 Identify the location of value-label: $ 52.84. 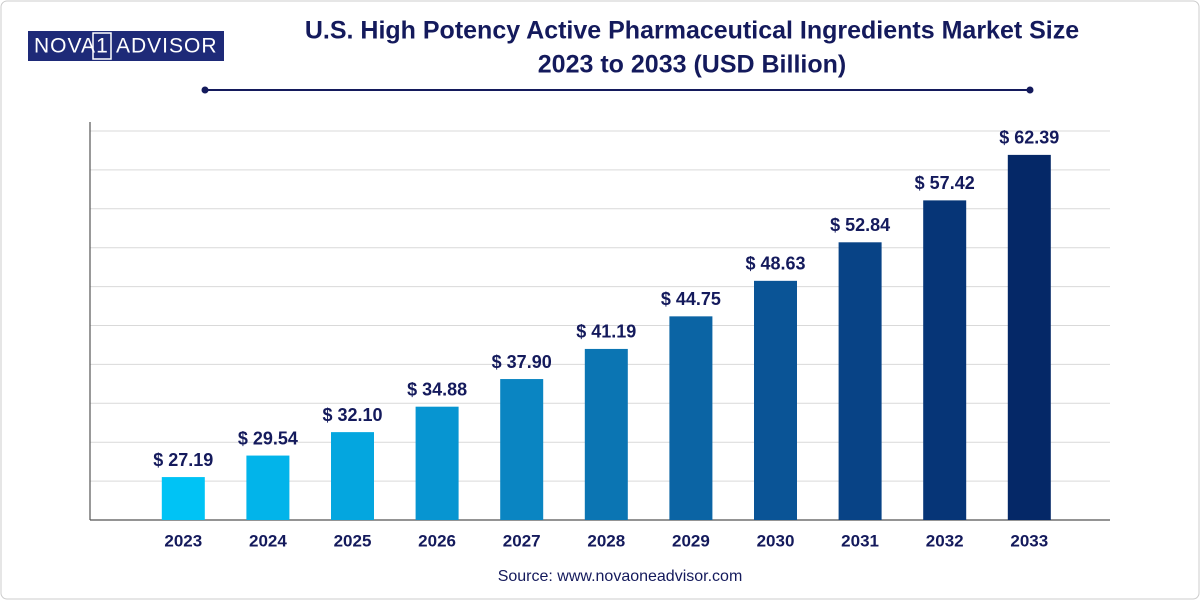
(860, 225).